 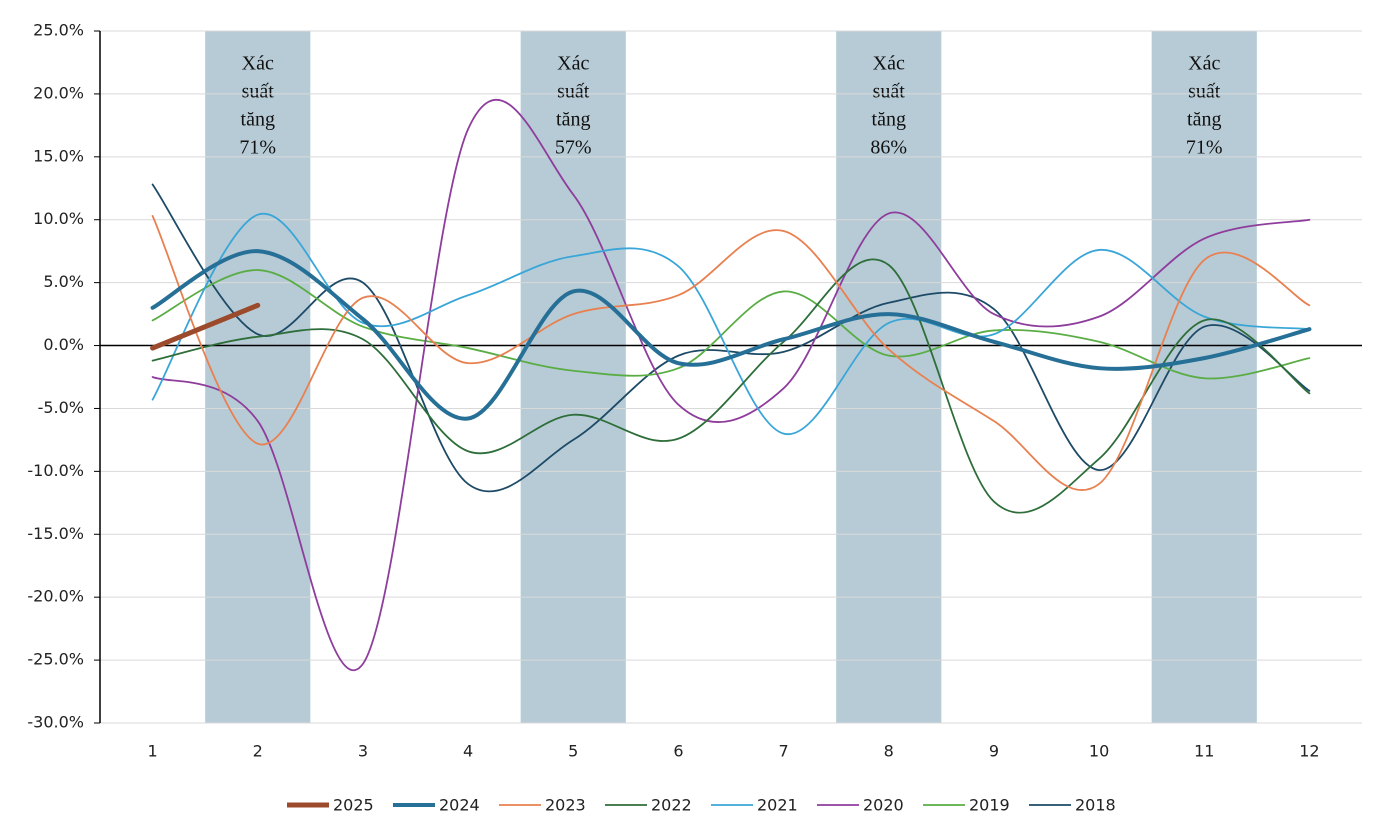 What do you see at coordinates (55, 533) in the screenshot?
I see `y-tick-label: -15.0%` at bounding box center [55, 533].